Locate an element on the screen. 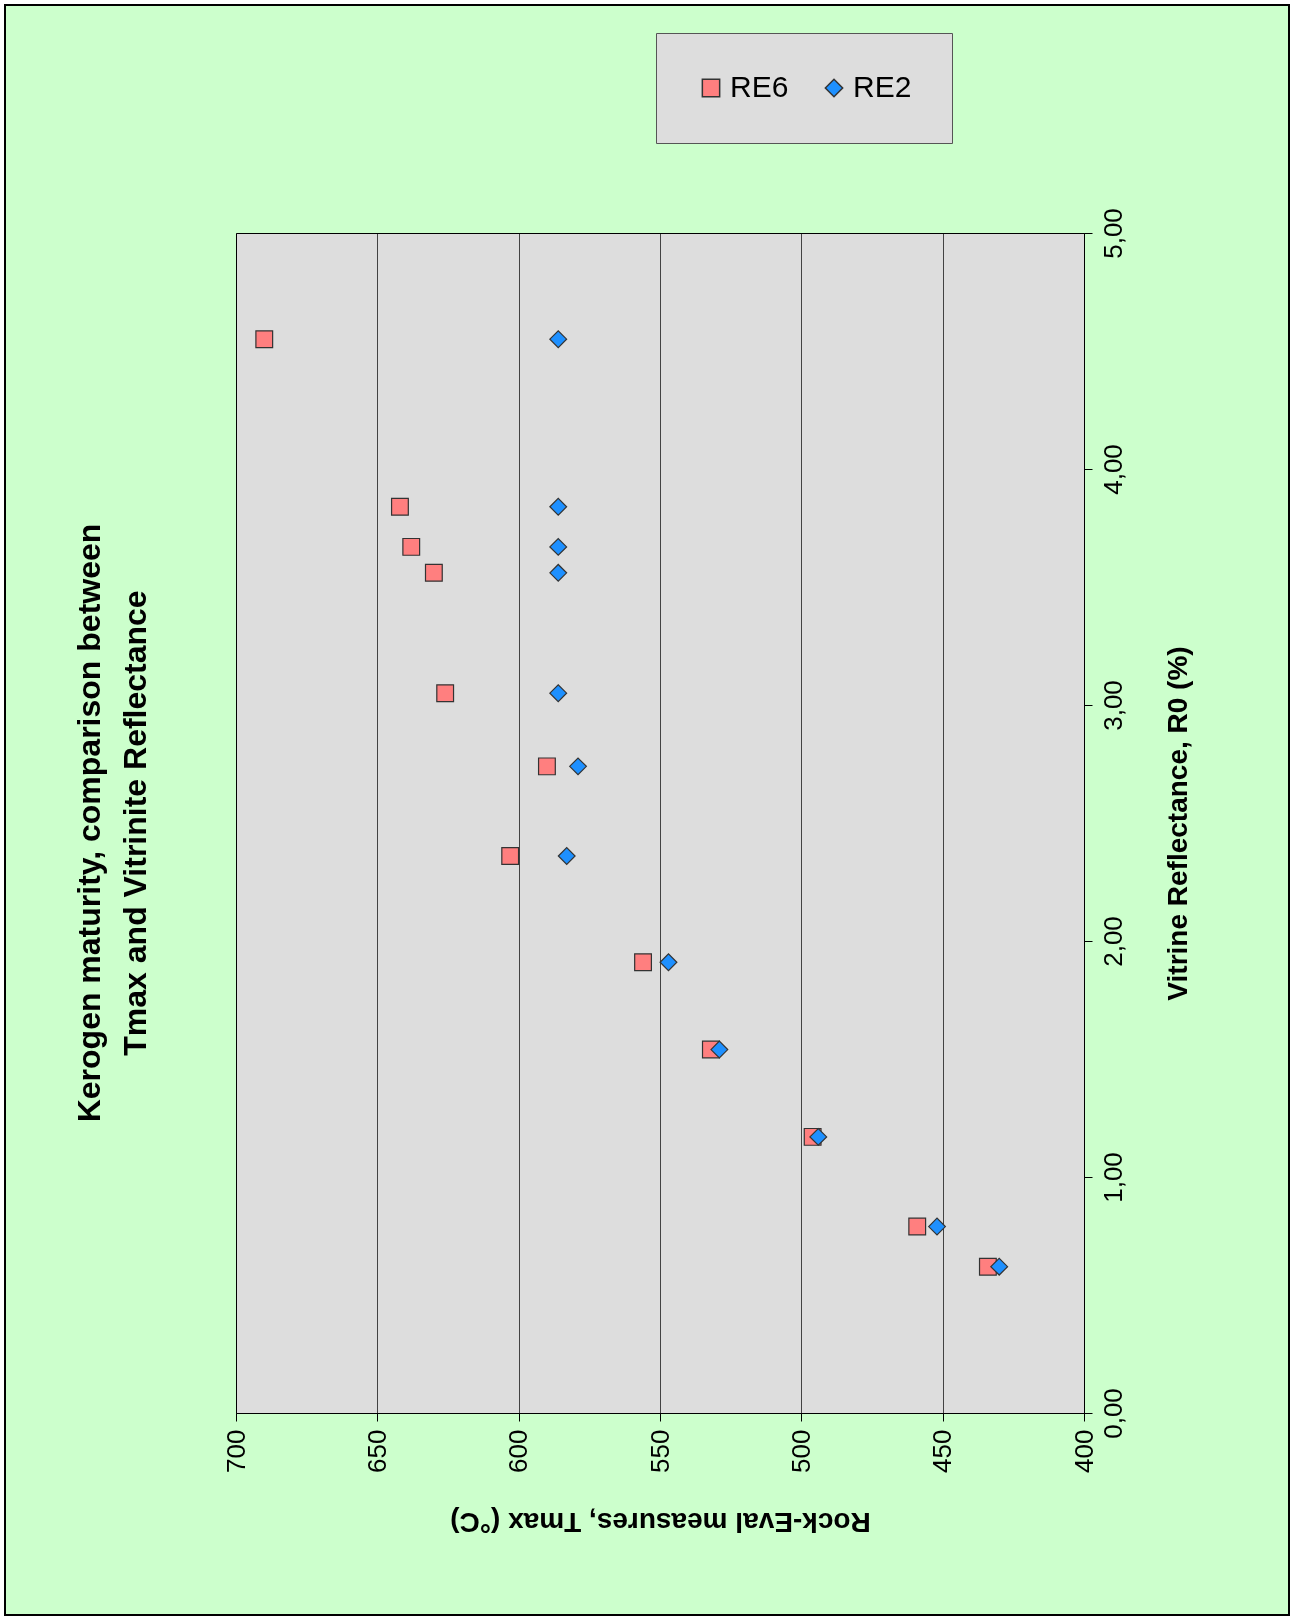 This screenshot has width=1296, height=1623. text: Tmax and Vitrinite Reflectance is located at coordinates (135, 823).